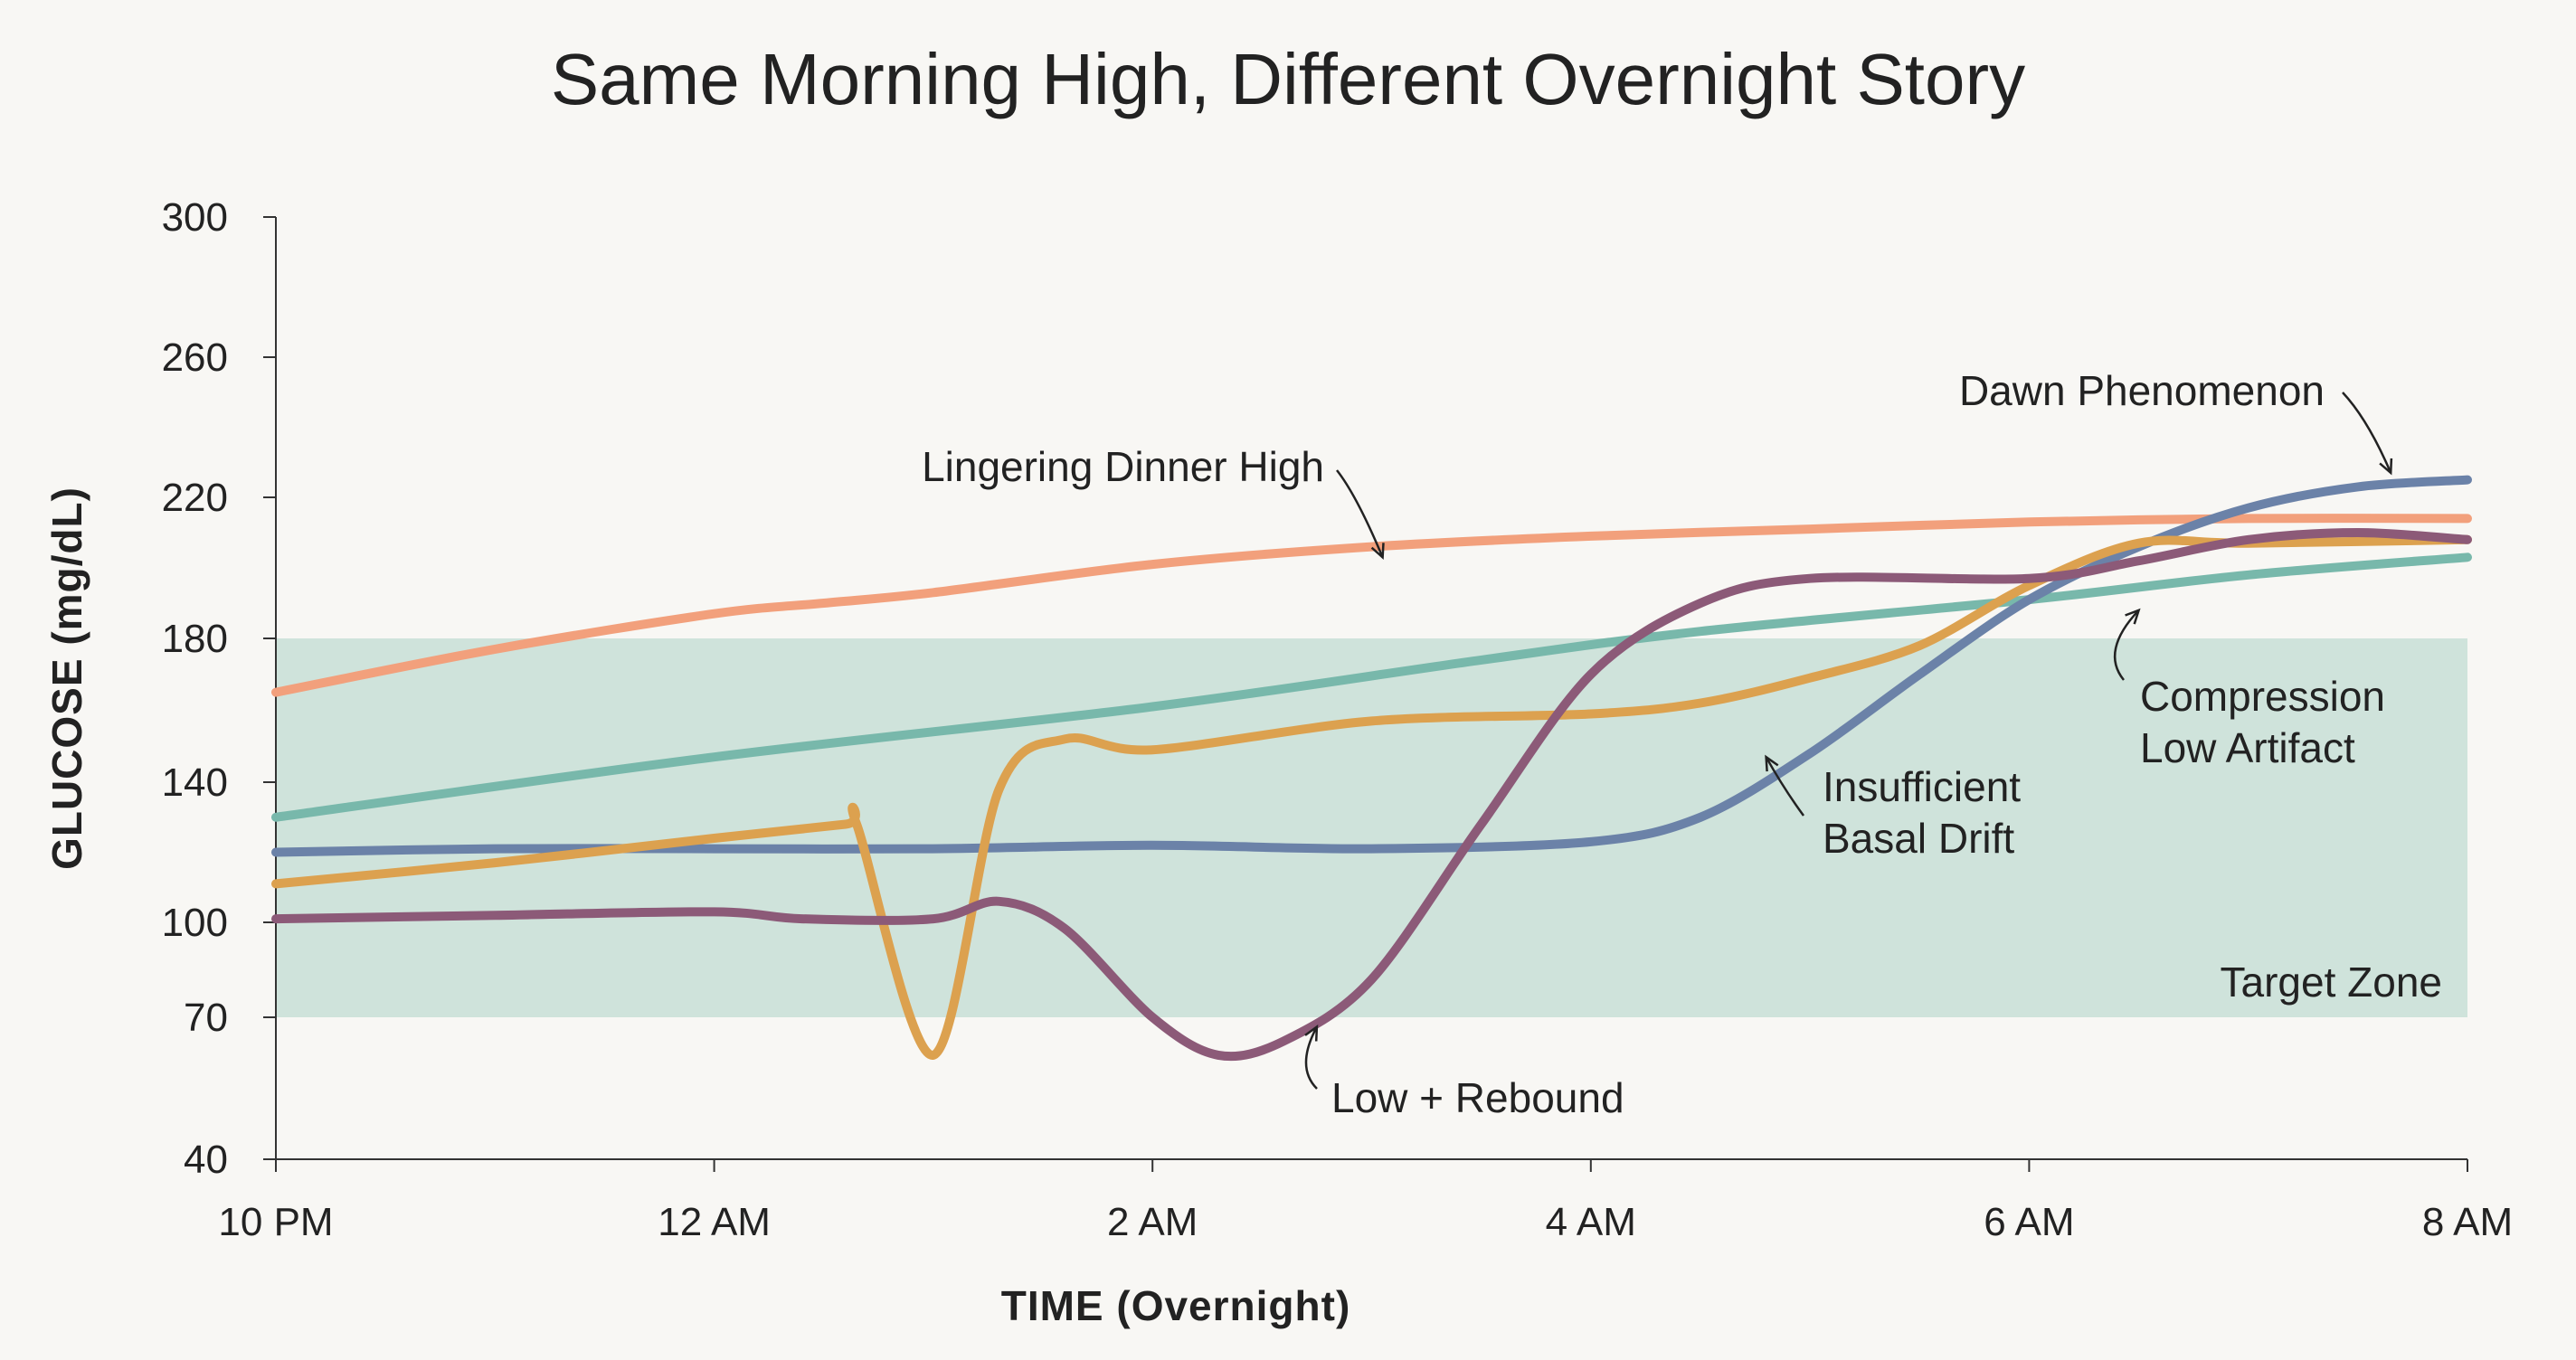 This screenshot has width=2576, height=1360. Describe the element at coordinates (195, 358) in the screenshot. I see `y-tick-label: 260` at that location.